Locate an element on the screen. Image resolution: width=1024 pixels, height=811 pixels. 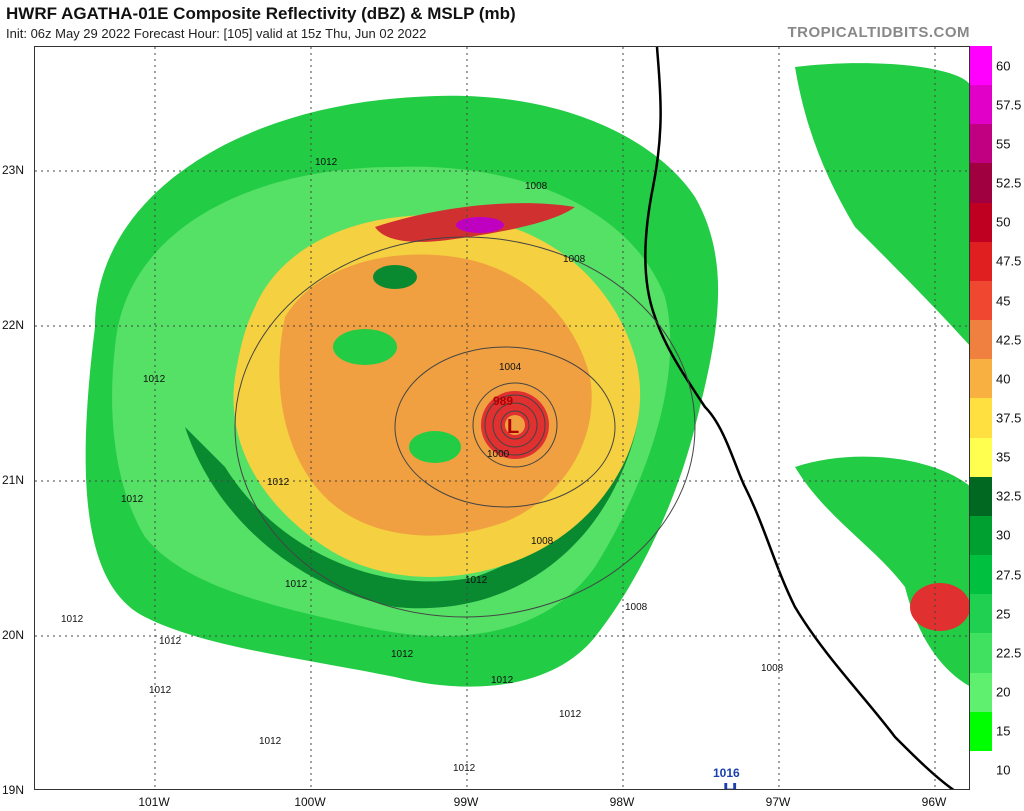
colorbar-label: 25 is located at coordinates (1003, 614).